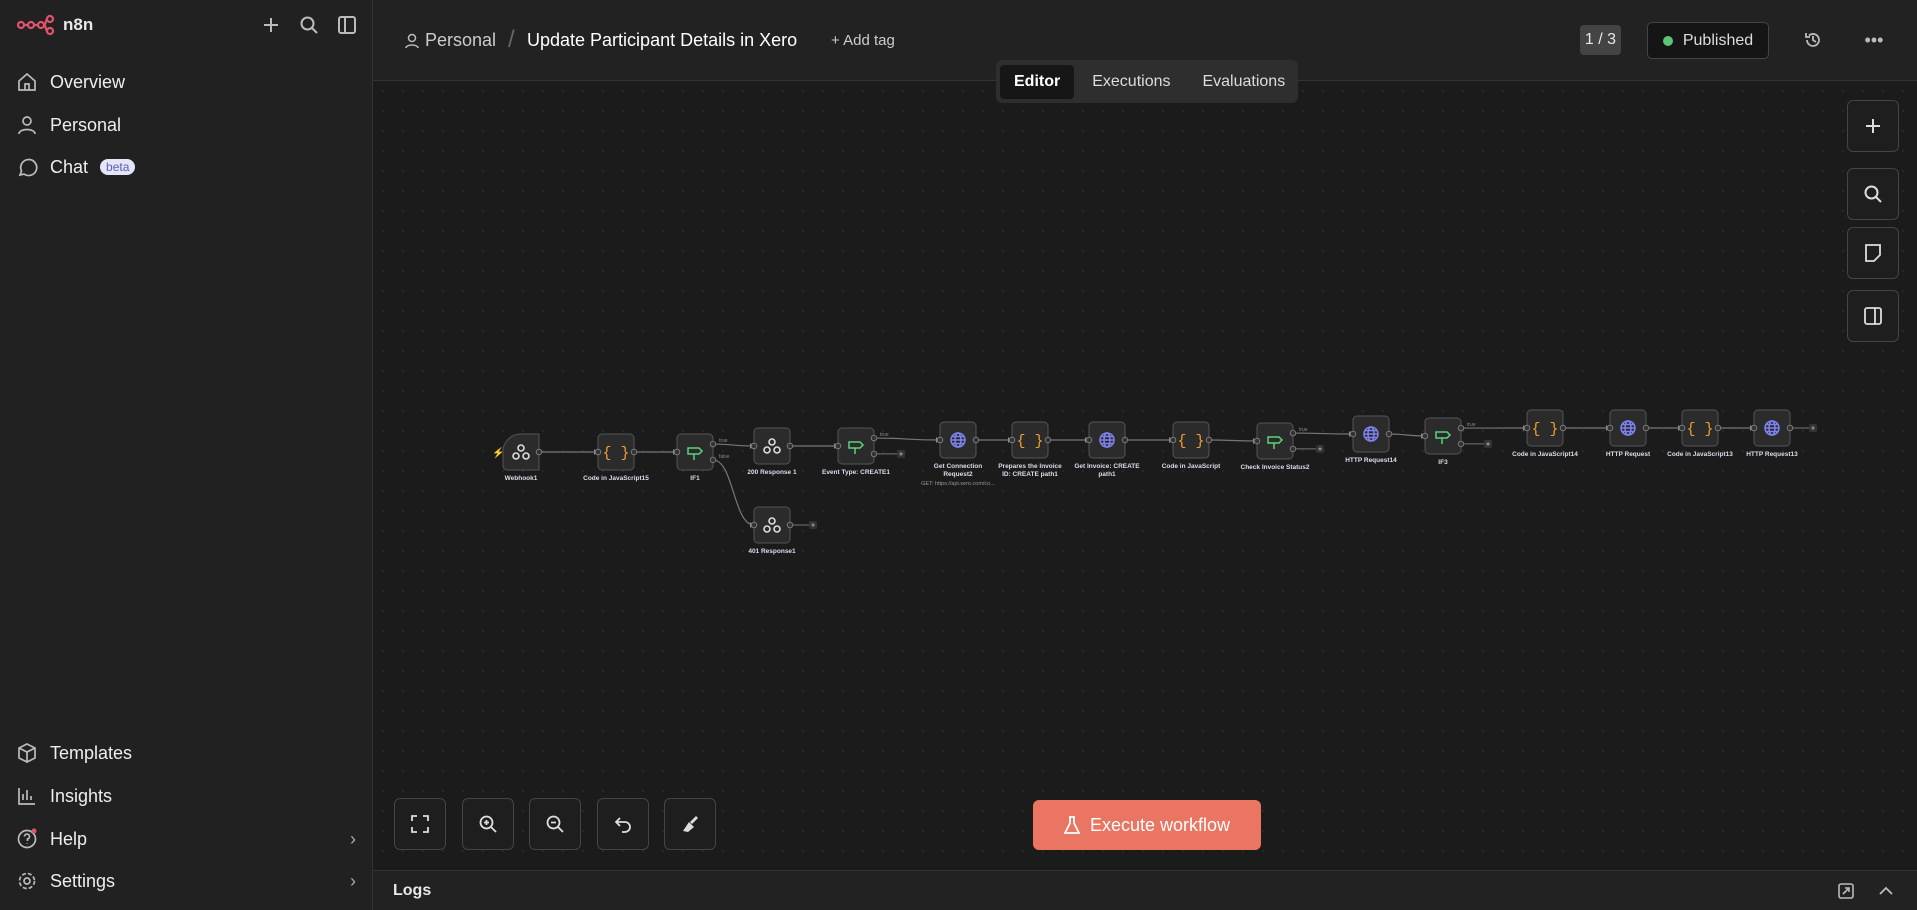 The image size is (1917, 910). Describe the element at coordinates (186, 881) in the screenshot. I see `sidebar-item-settings: Settings ›` at that location.